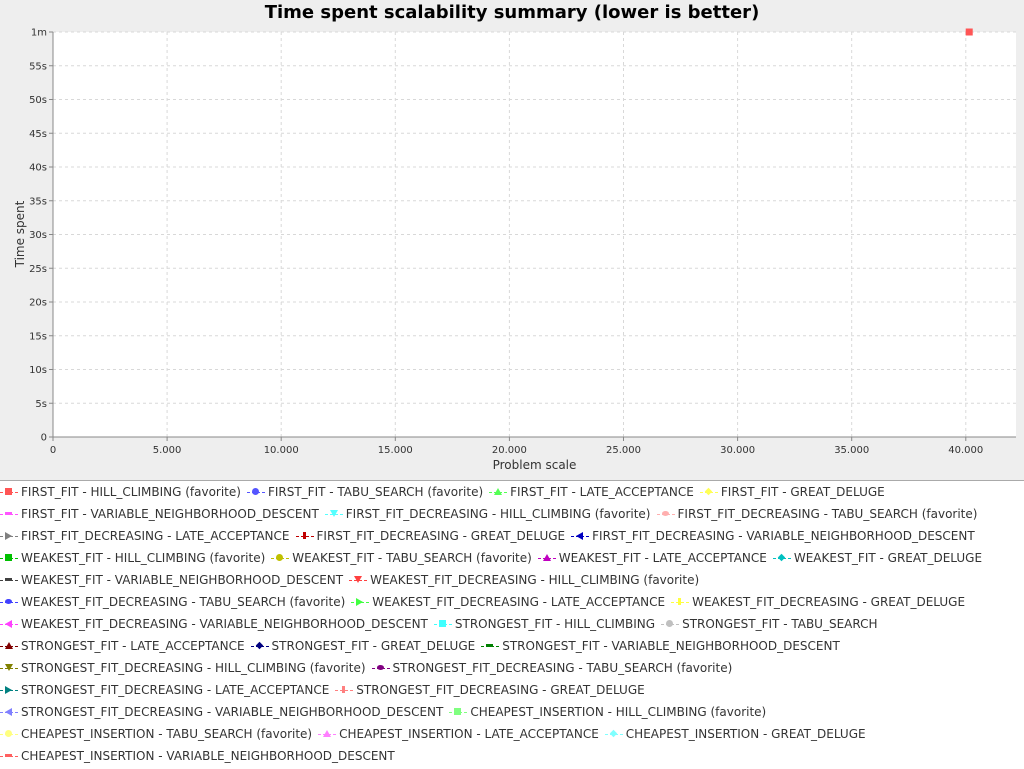 This screenshot has width=1024, height=769. I want to click on legend-item: STRONGEST_FIT - LATE_ACCEPTANCE, so click(122, 646).